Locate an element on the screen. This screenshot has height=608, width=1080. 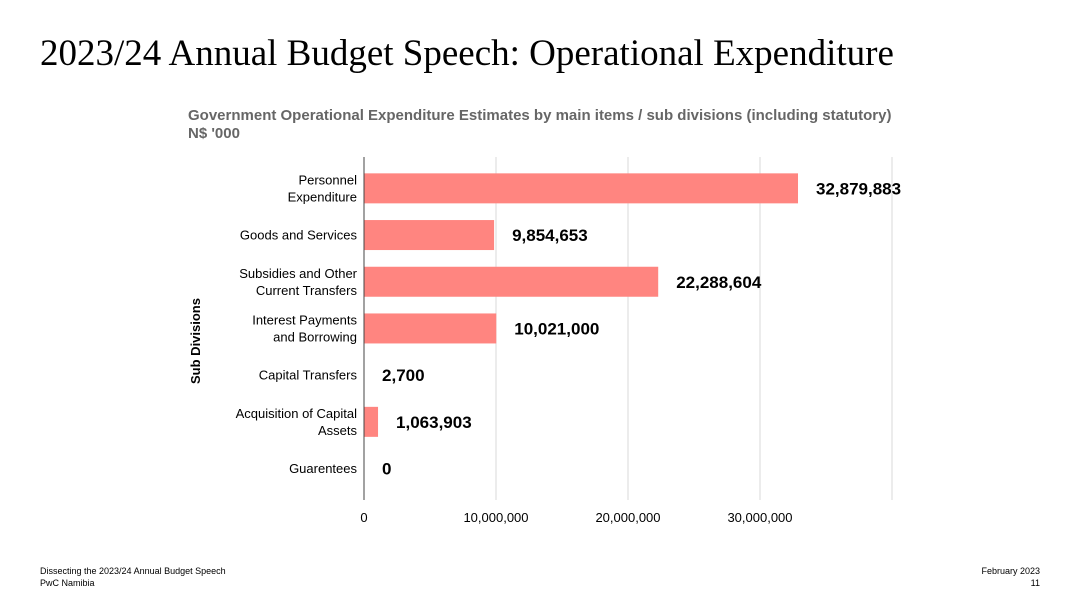
category-label: Acquisition of Capital Assets is located at coordinates (297, 422).